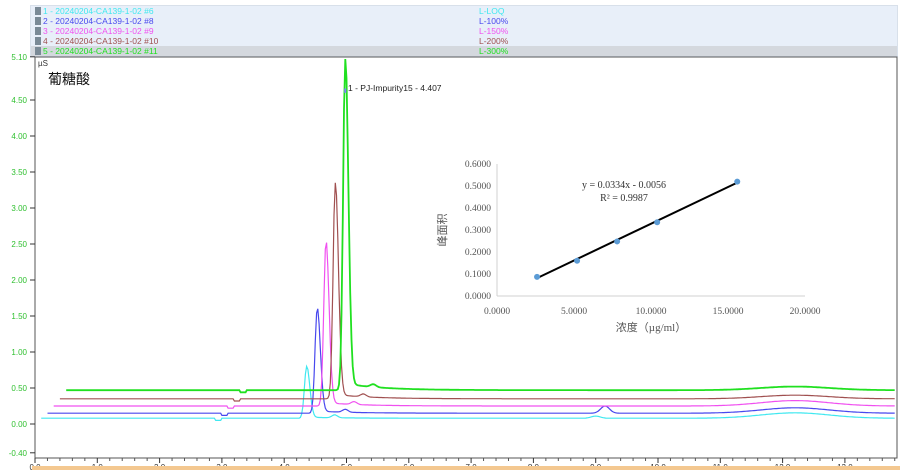  I want to click on inset-y-tick-label: 0.0000, so click(478, 297).